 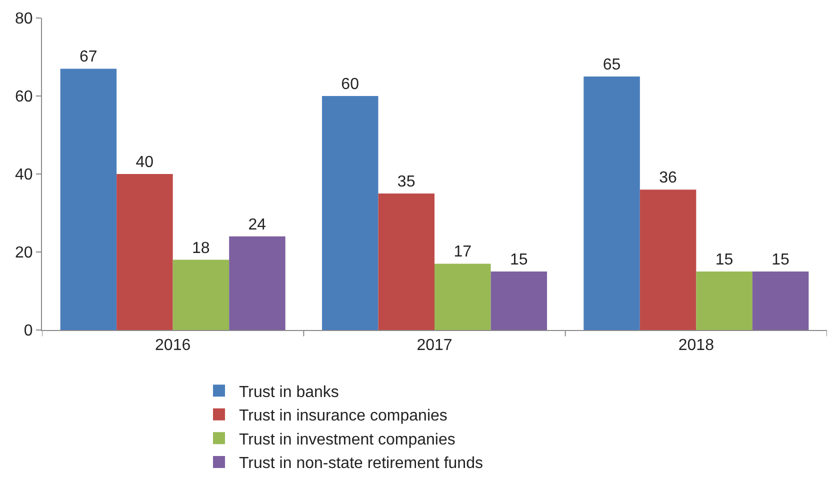 What do you see at coordinates (24, 19) in the screenshot?
I see `y-tick-label: 80` at bounding box center [24, 19].